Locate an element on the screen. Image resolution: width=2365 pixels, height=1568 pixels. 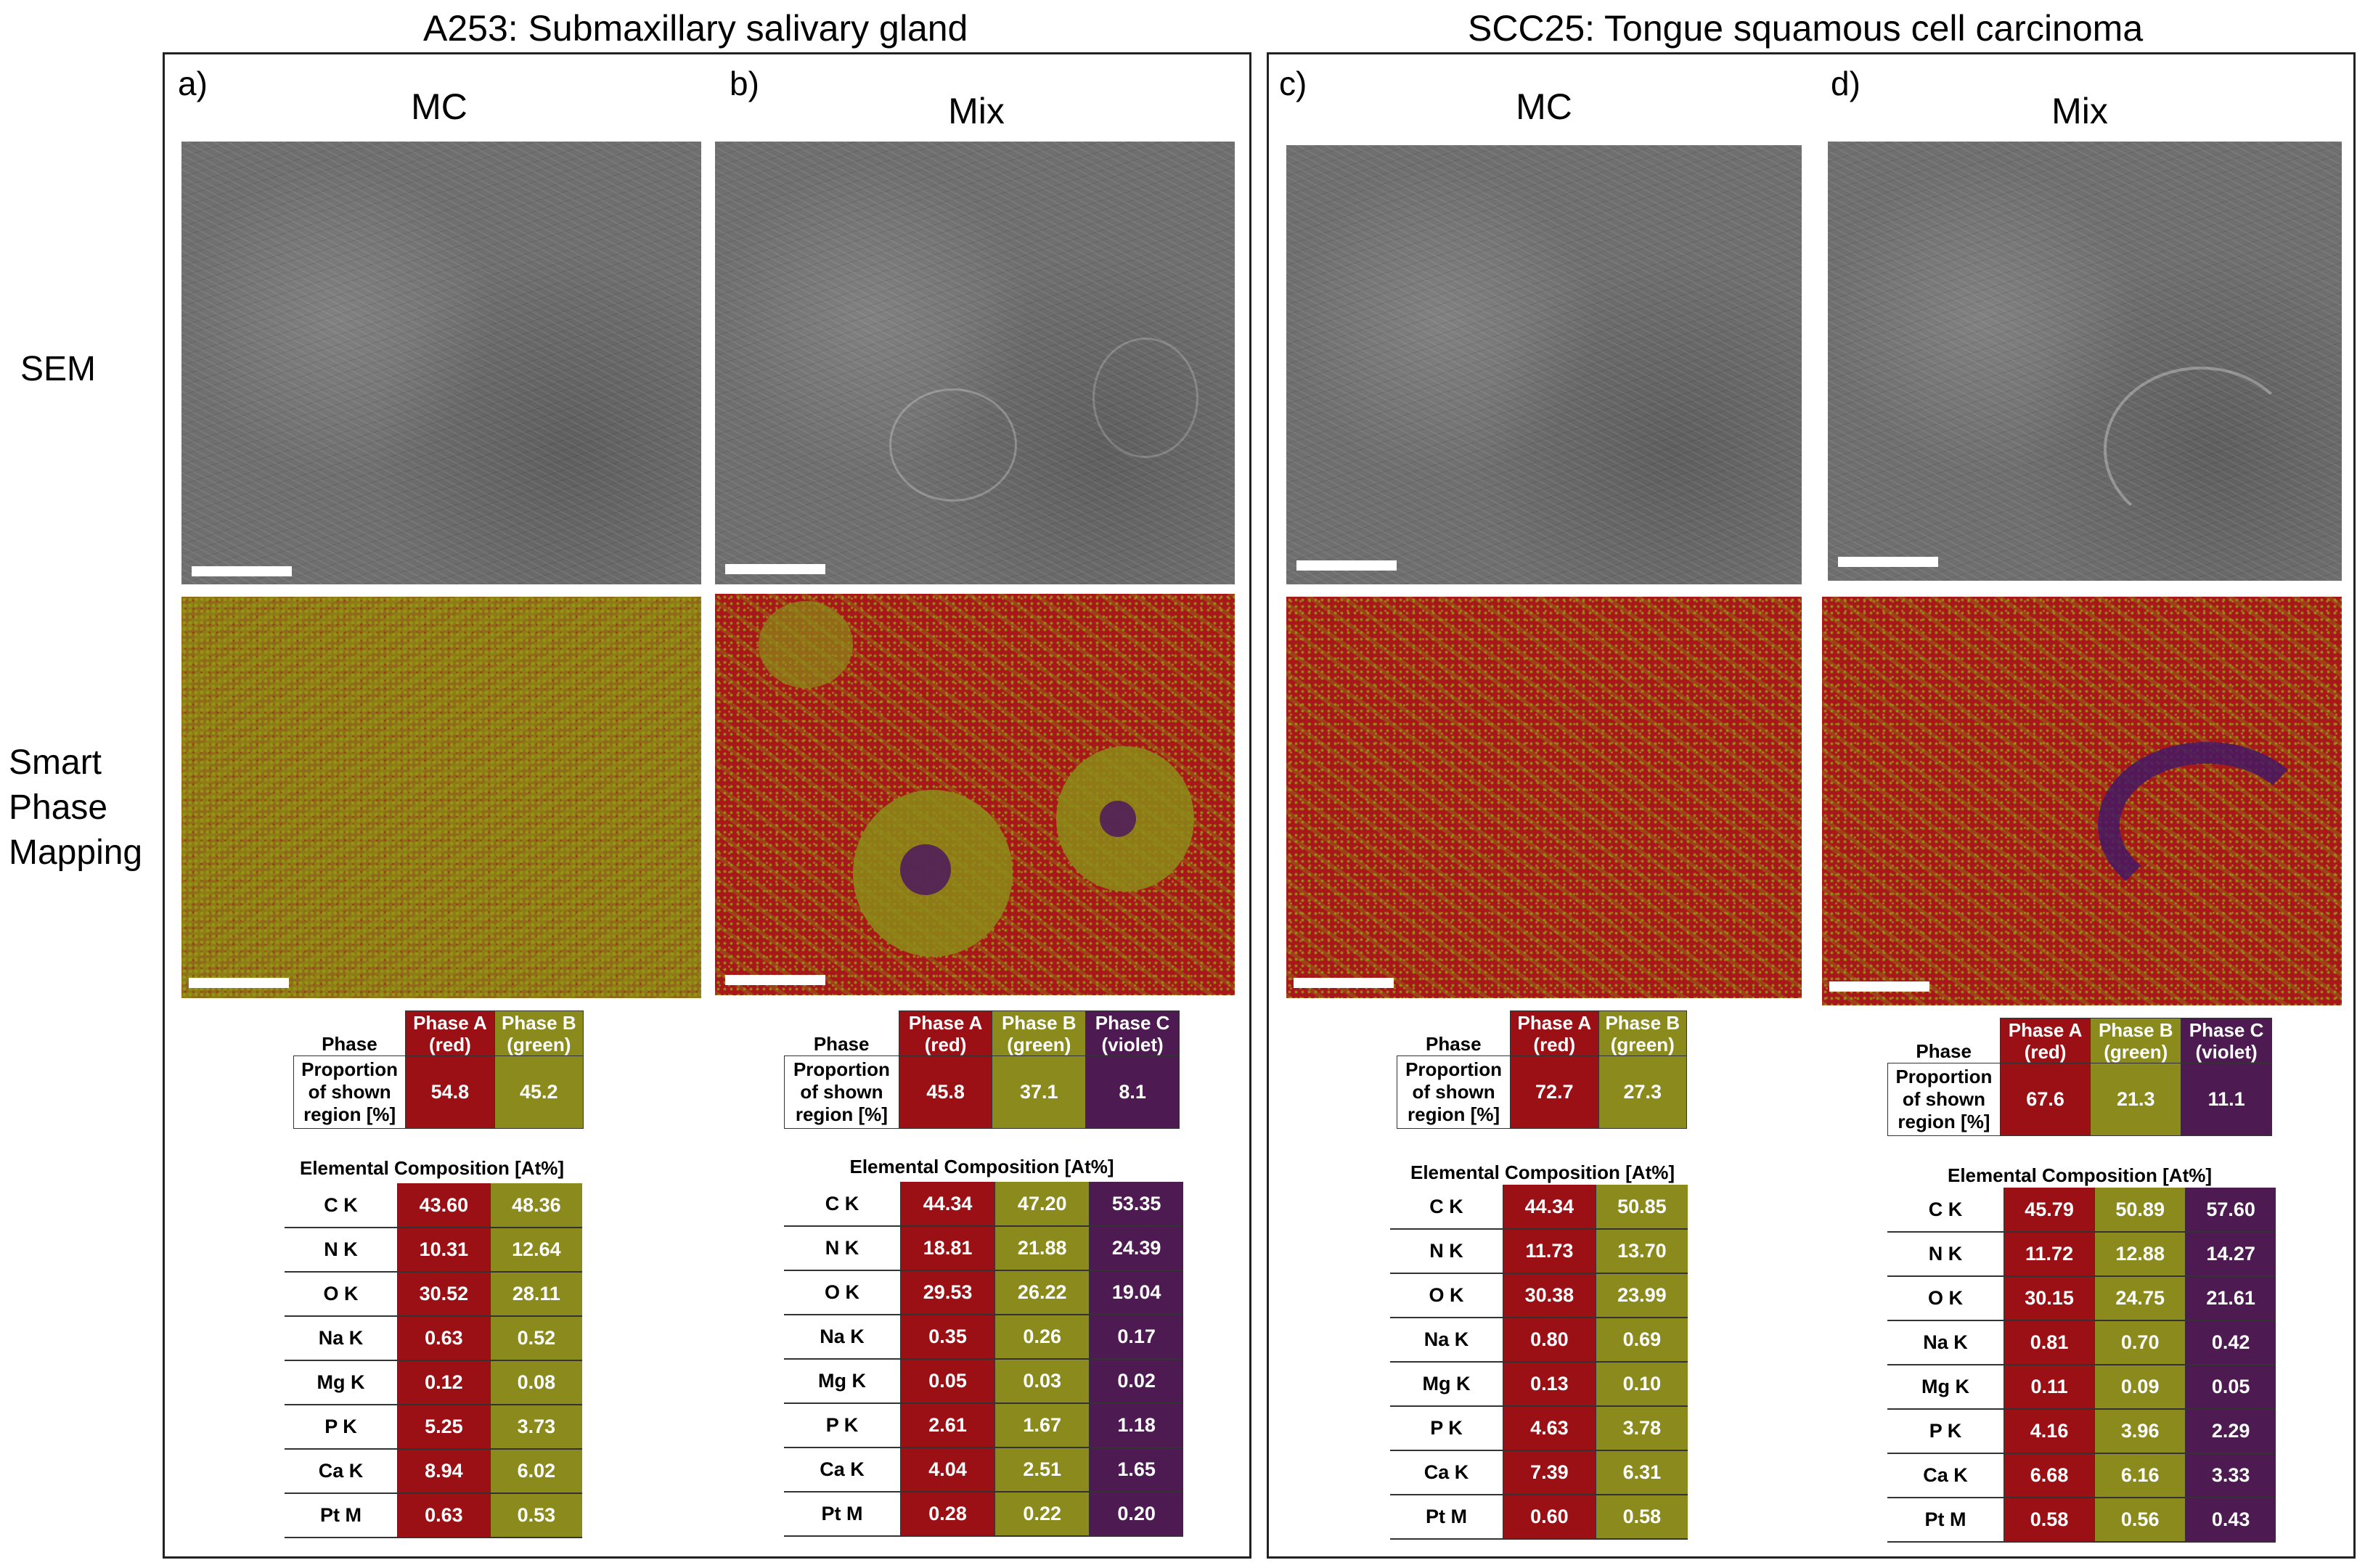
row-label-spm: Smart Phase Mapping is located at coordinates (75, 807).